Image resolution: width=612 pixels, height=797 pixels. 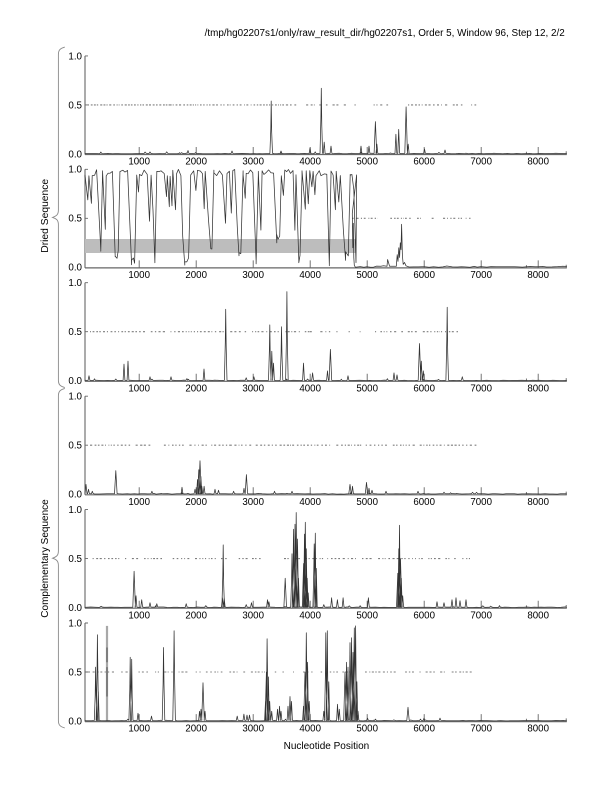 What do you see at coordinates (45, 558) in the screenshot?
I see `svg-text: Complementary Sequence` at bounding box center [45, 558].